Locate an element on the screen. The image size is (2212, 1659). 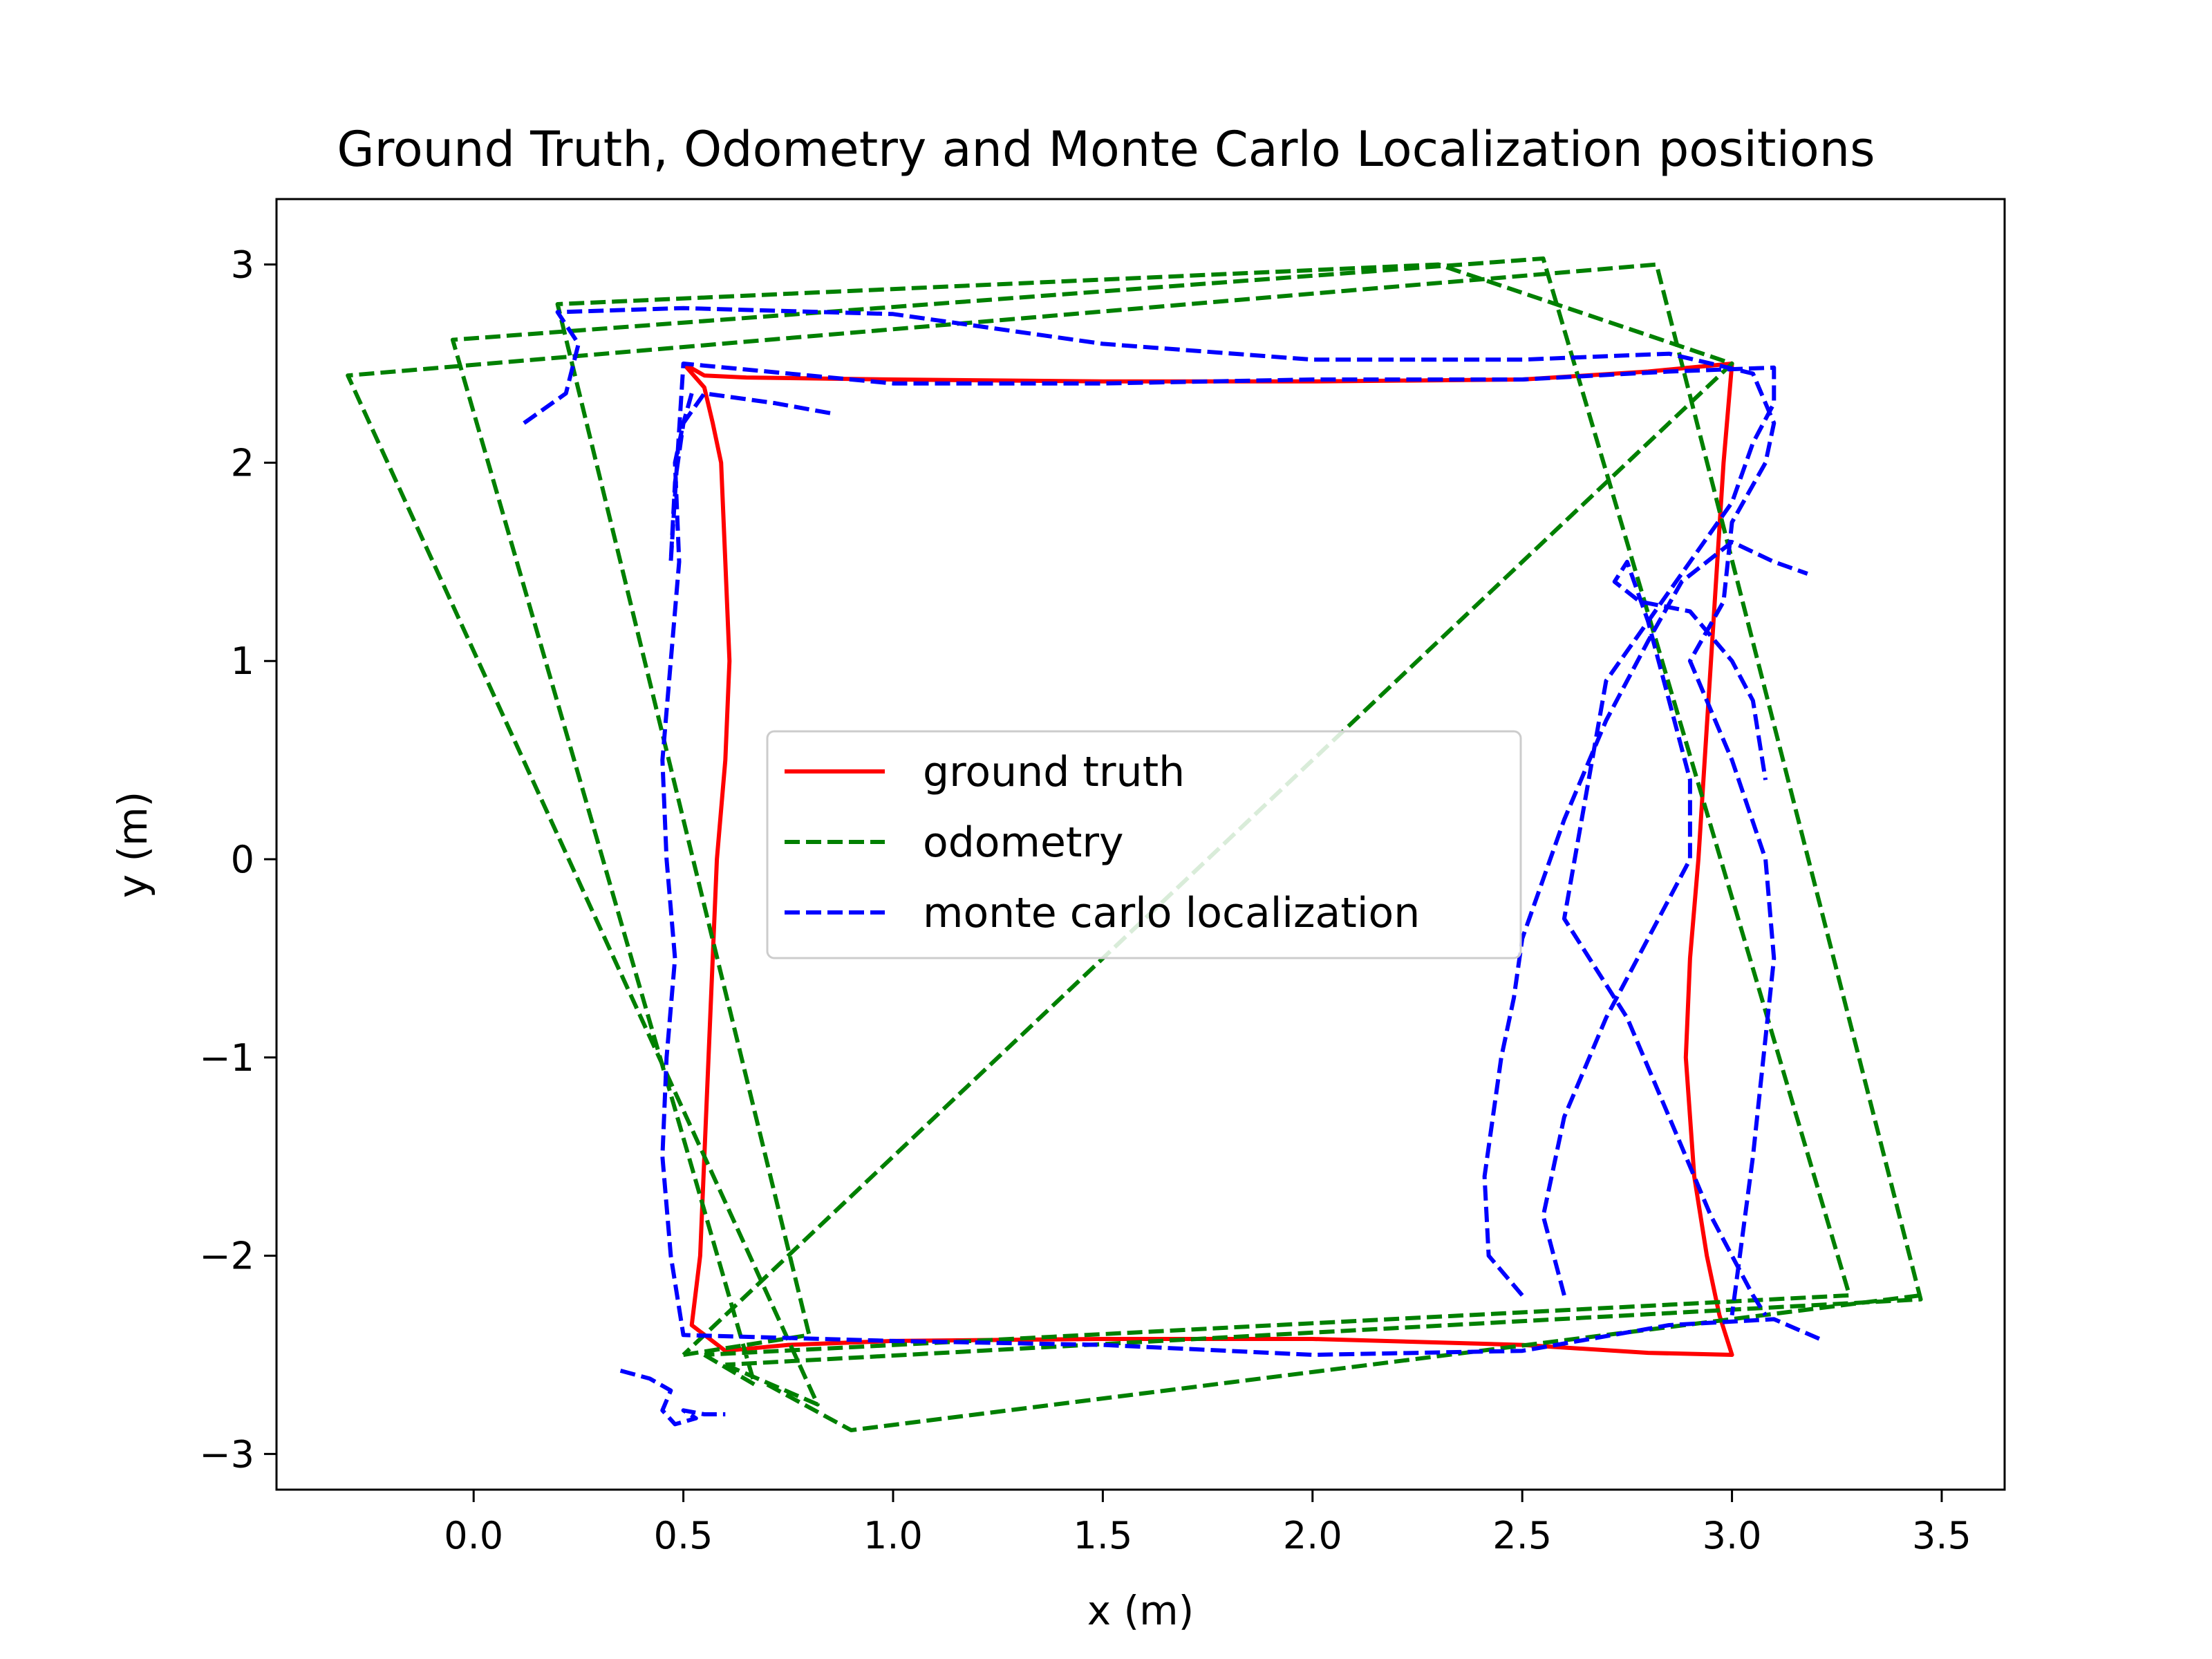
y-tick-label: 1 is located at coordinates (242, 661).